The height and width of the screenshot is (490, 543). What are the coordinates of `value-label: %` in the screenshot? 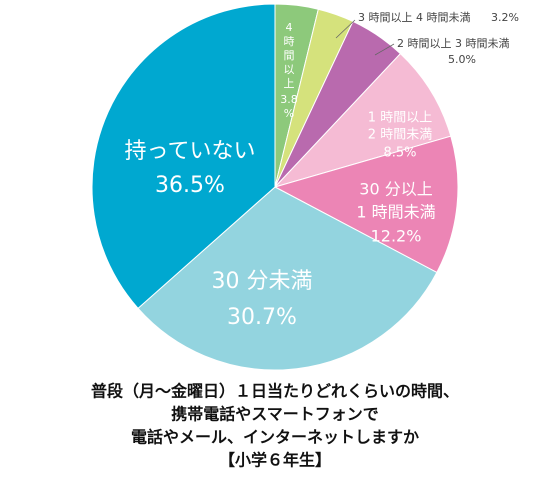 It's located at (289, 113).